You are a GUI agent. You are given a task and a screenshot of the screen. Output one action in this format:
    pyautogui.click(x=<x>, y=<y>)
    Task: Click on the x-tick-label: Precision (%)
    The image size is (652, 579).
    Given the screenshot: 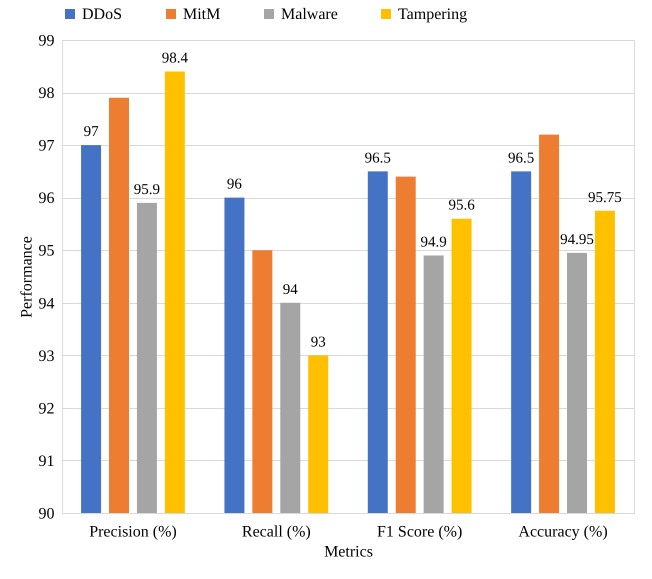 What is the action you would take?
    pyautogui.click(x=133, y=532)
    